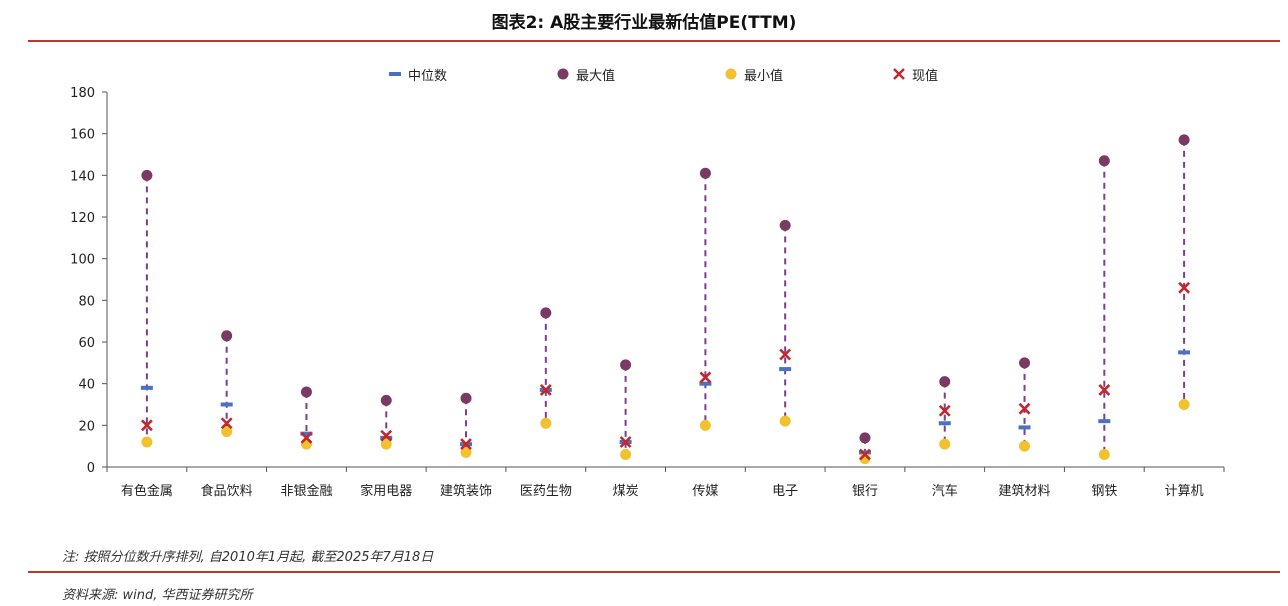  Describe the element at coordinates (945, 491) in the screenshot. I see `x-tick-label: 汽车` at that location.